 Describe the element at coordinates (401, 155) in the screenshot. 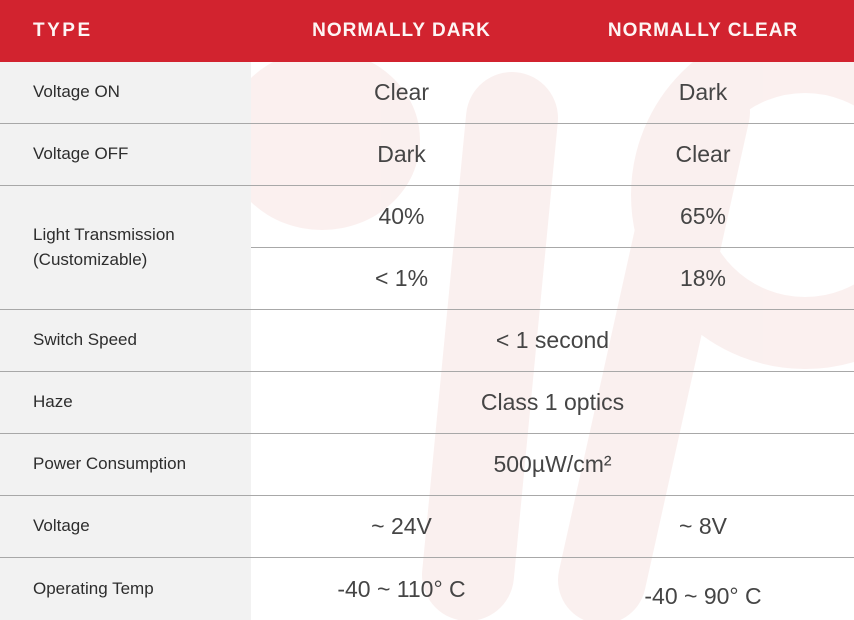

I see `value-voltage-off-dark: Dark` at that location.